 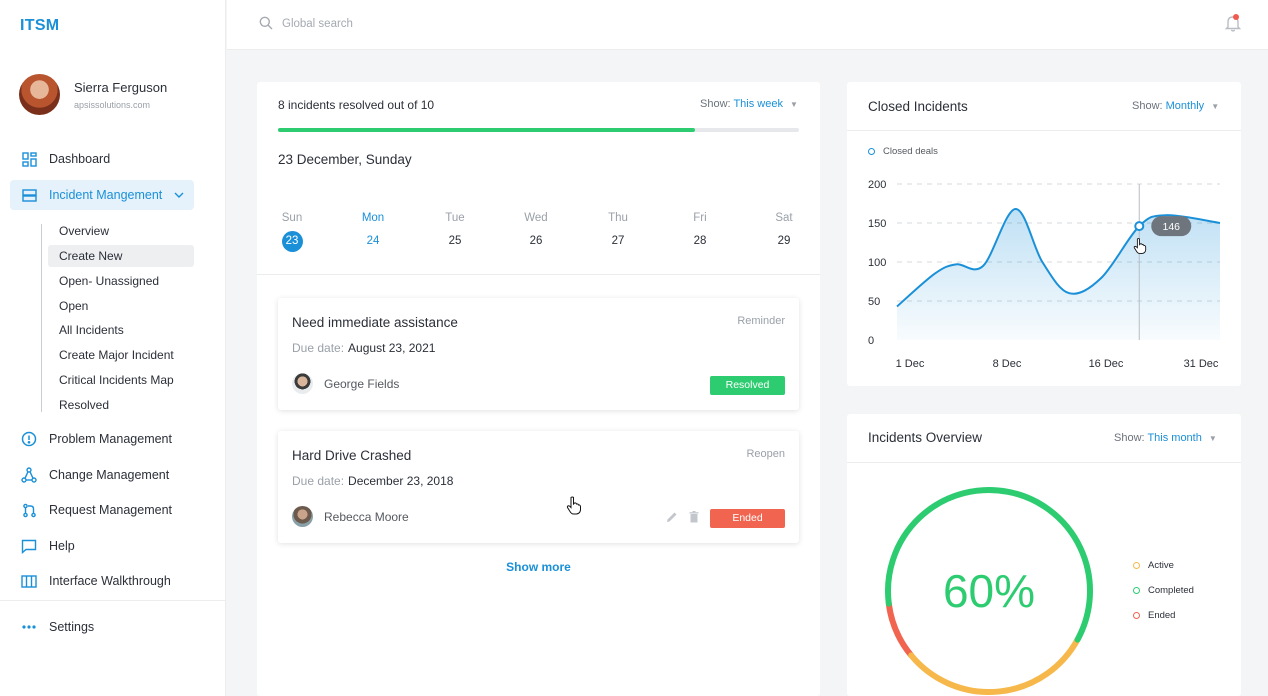 I want to click on overview-filter-dropdown: Show: This month ▼, so click(x=1165, y=438).